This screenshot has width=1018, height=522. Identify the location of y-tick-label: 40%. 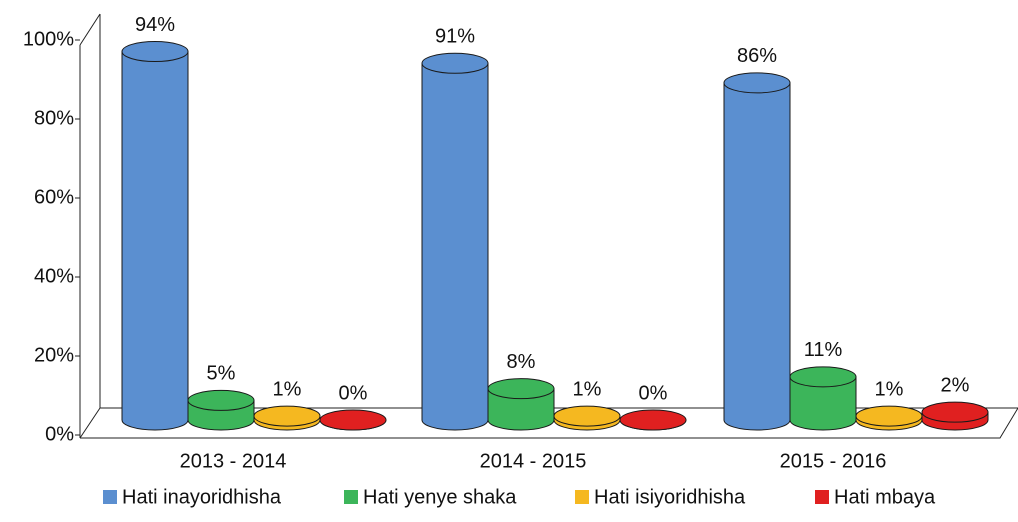
(54, 276).